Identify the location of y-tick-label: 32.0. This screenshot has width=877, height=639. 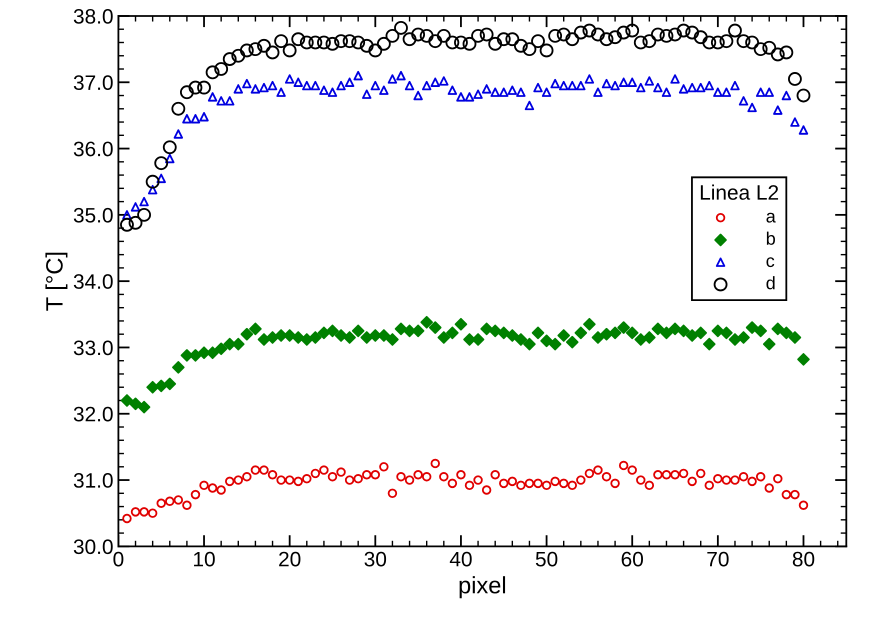
(93, 414).